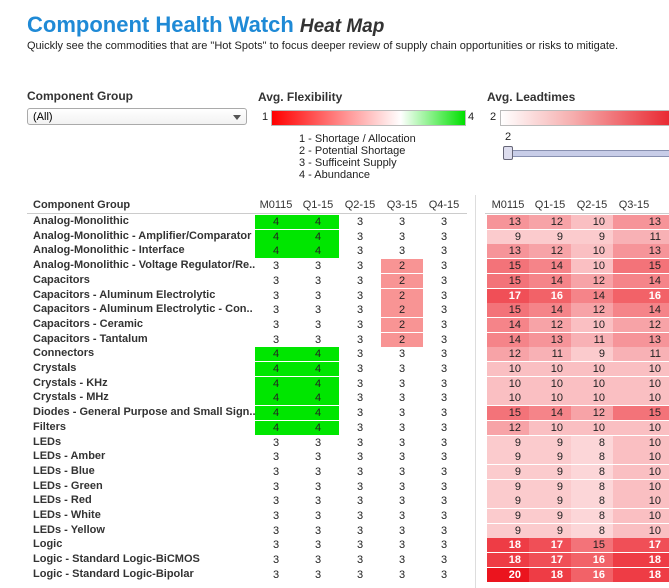 This screenshot has height=588, width=669. I want to click on slider-track, so click(588, 153).